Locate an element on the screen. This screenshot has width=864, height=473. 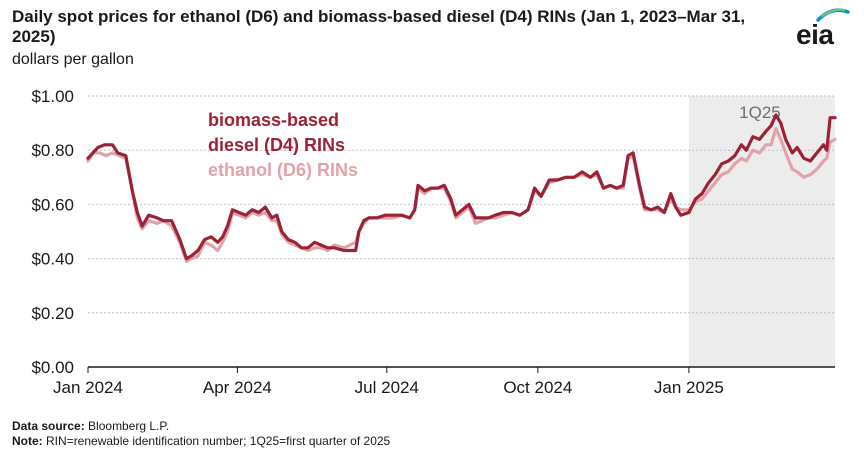
quarter-label: 1Q25 is located at coordinates (760, 112).